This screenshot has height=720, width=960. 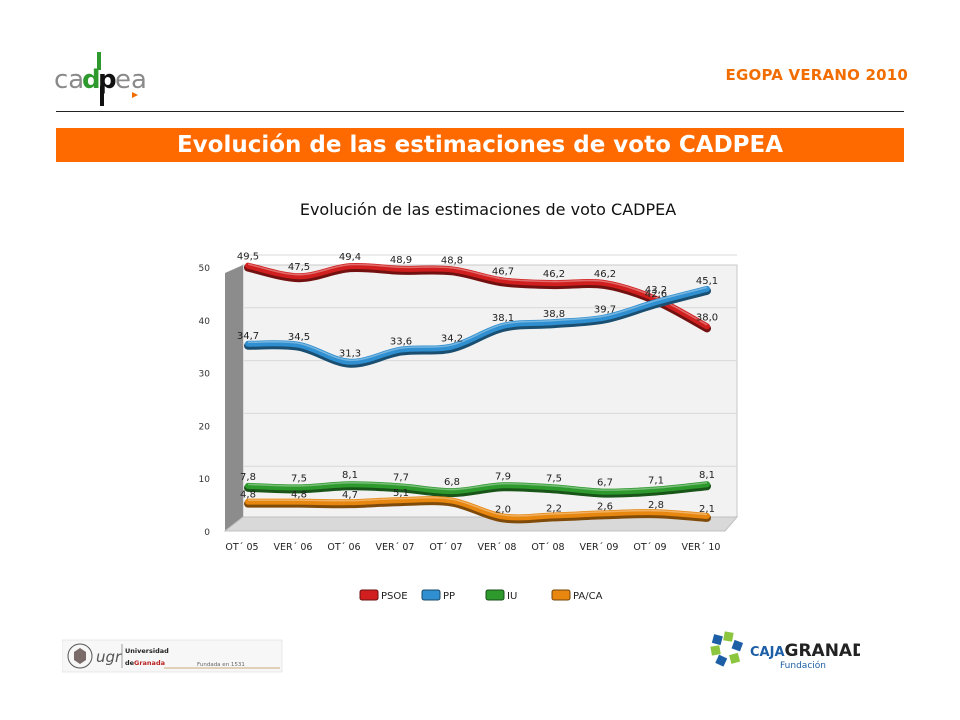 What do you see at coordinates (248, 336) in the screenshot?
I see `data-label: 34,7` at bounding box center [248, 336].